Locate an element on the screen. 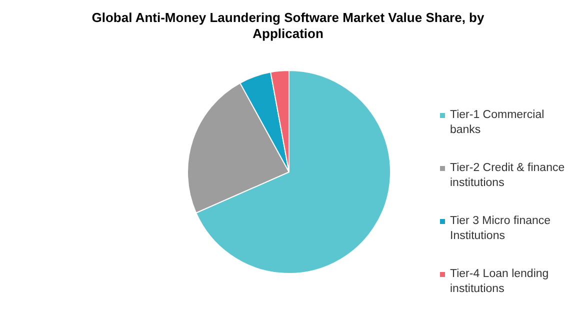  legend-label: Tier-4 Loan lending institutions is located at coordinates (500, 282).